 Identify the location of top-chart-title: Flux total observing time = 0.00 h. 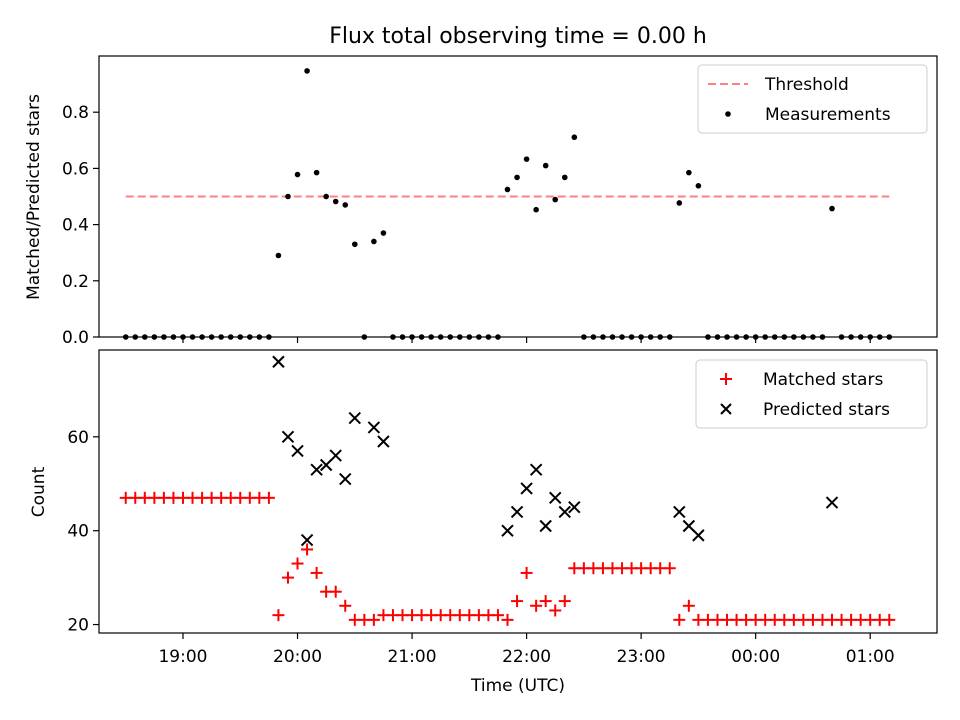
(518, 36).